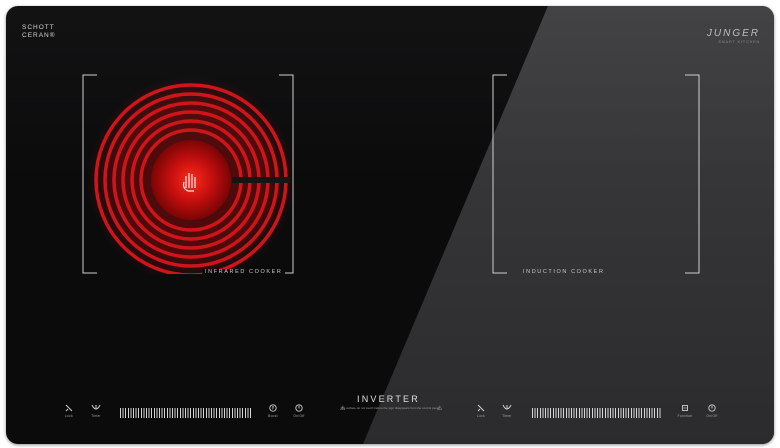  What do you see at coordinates (685, 410) in the screenshot?
I see `function-icon` at bounding box center [685, 410].